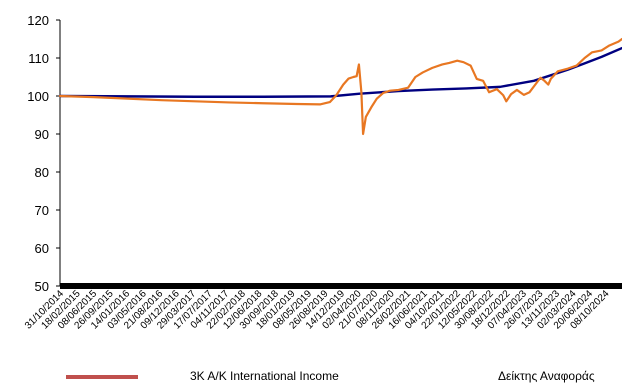  What do you see at coordinates (44, 153) in the screenshot?
I see `y-axis: 50 60 70 80 90 100 110 120` at bounding box center [44, 153].